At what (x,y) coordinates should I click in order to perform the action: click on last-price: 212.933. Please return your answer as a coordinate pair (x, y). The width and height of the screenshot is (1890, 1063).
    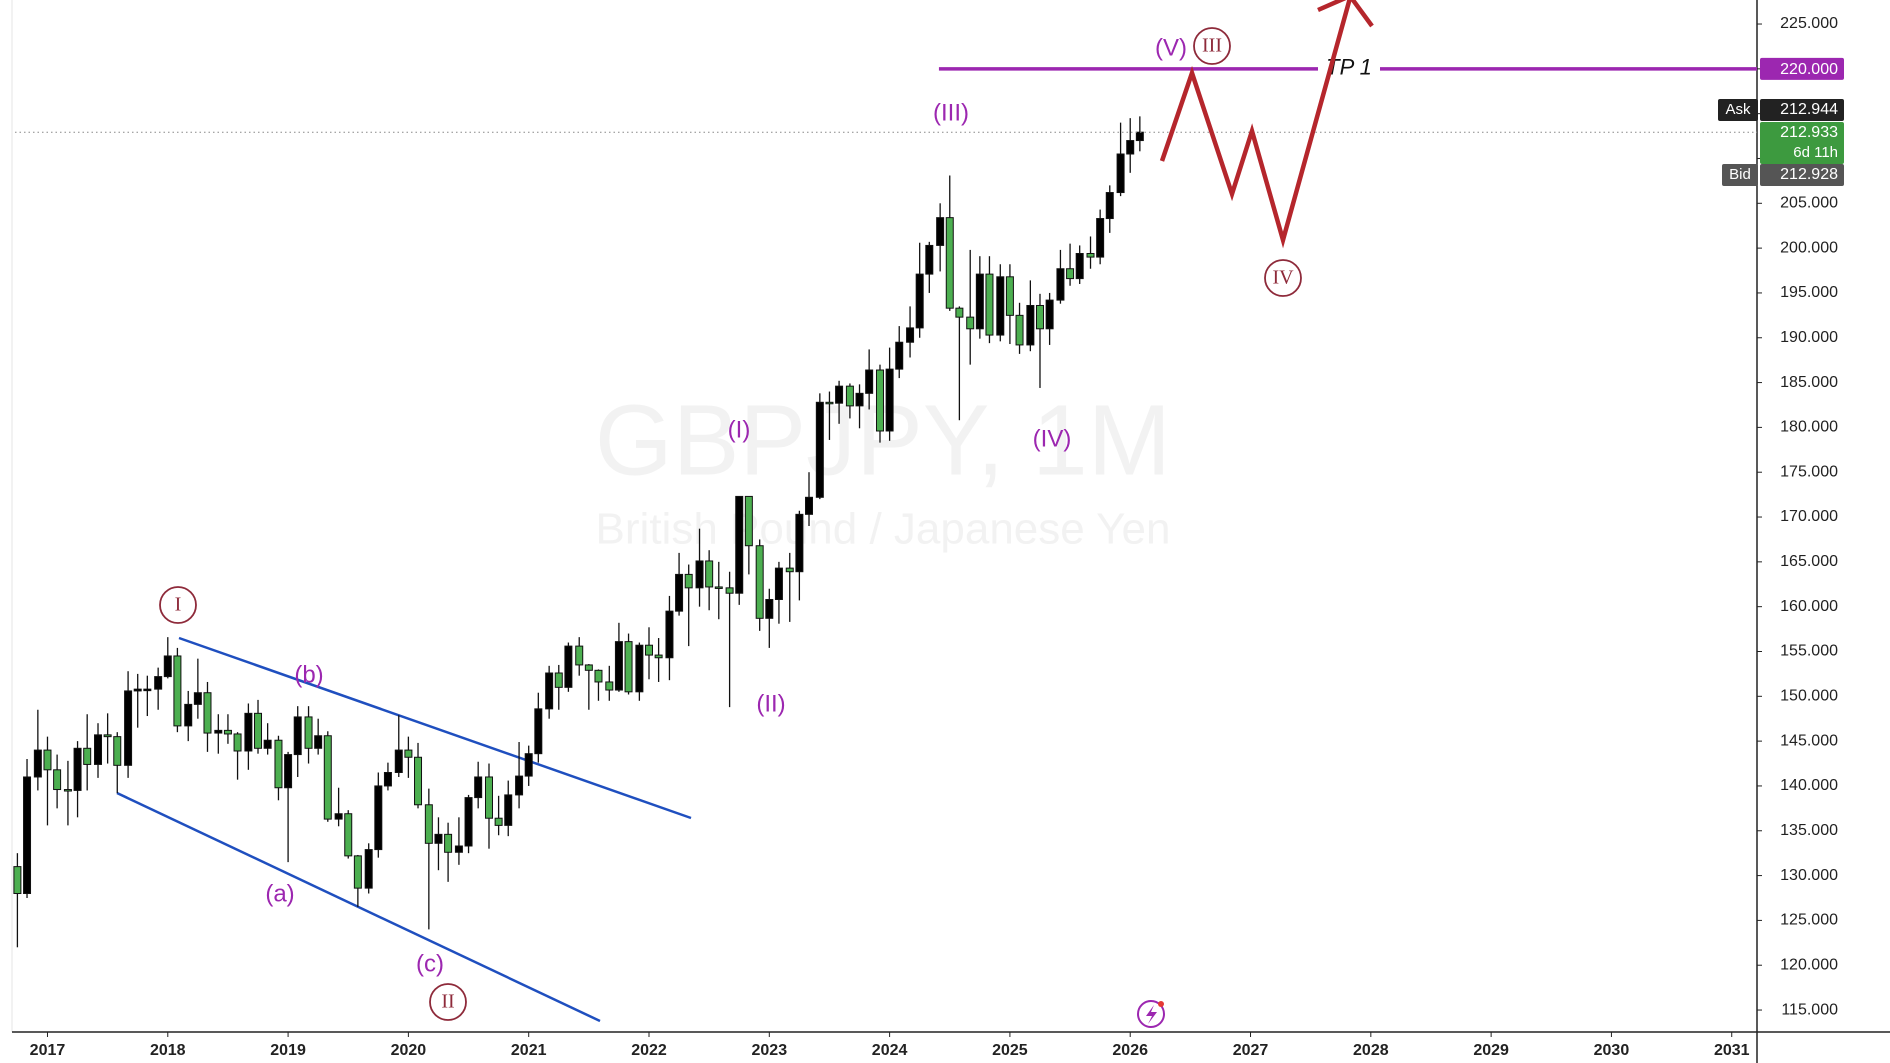
    Looking at the image, I should click on (1809, 132).